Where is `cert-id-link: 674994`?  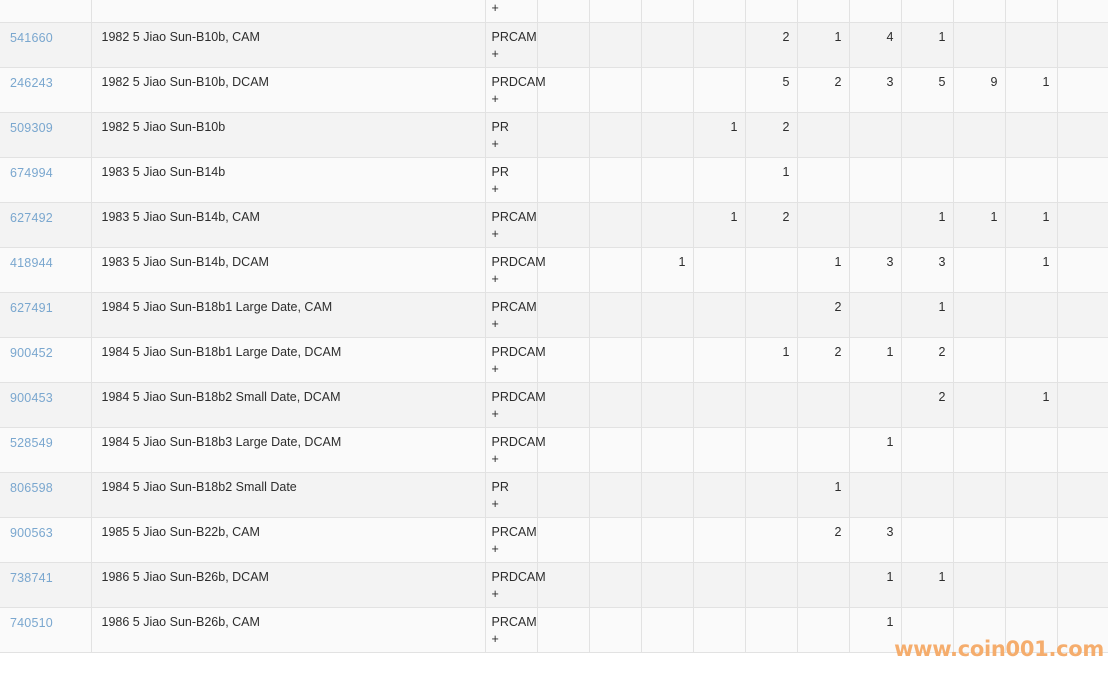 cert-id-link: 674994 is located at coordinates (31, 172).